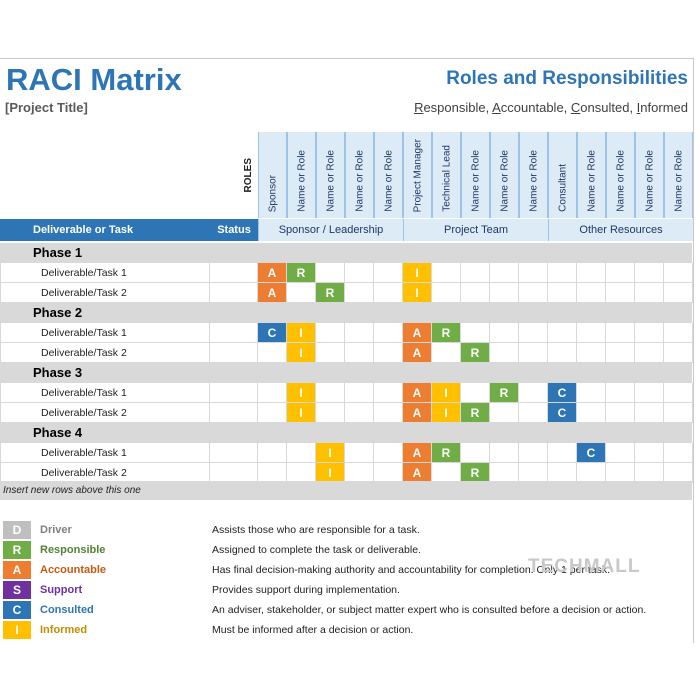 Image resolution: width=700 pixels, height=700 pixels. What do you see at coordinates (446, 175) in the screenshot?
I see `role-header: Technical Lead` at bounding box center [446, 175].